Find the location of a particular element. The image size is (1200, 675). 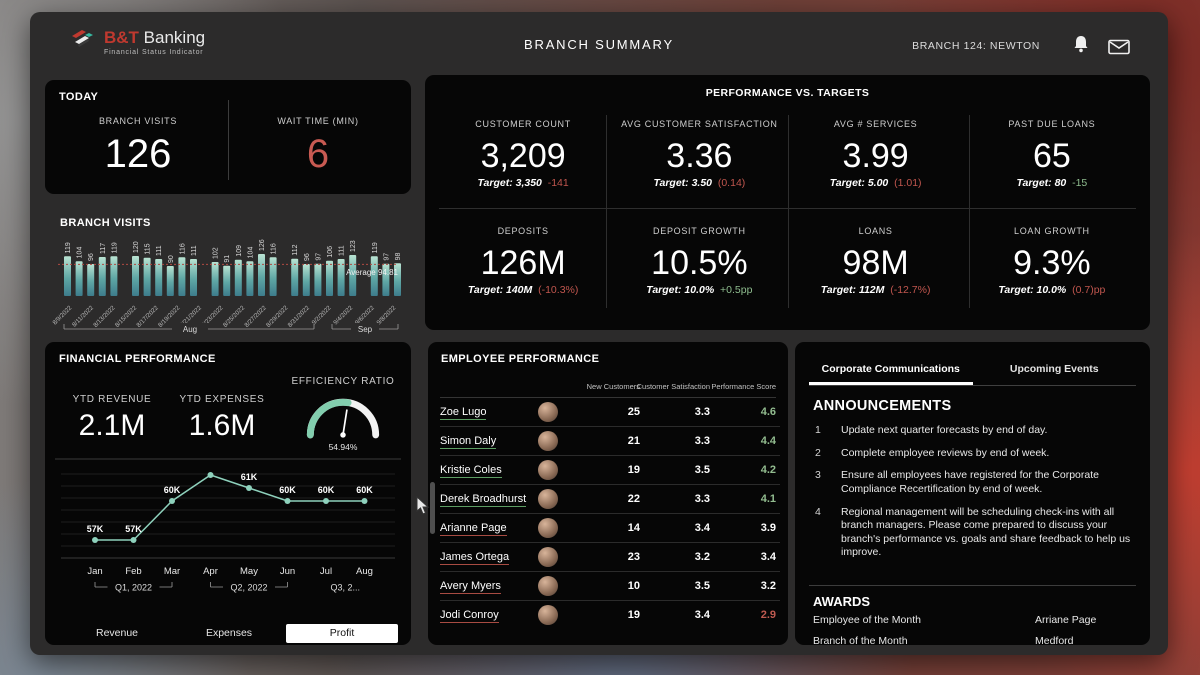

kpi-tile: CUSTOMER COUNT 3,209 Target: 3,350 -141 is located at coordinates (523, 156).